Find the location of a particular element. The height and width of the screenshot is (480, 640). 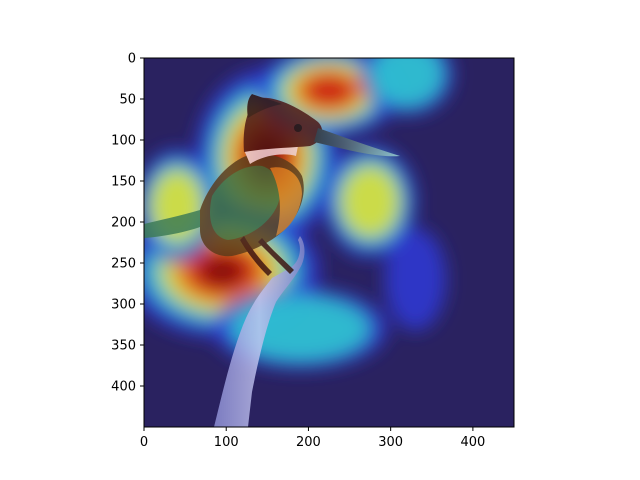

branch-shape is located at coordinates (259, 331).